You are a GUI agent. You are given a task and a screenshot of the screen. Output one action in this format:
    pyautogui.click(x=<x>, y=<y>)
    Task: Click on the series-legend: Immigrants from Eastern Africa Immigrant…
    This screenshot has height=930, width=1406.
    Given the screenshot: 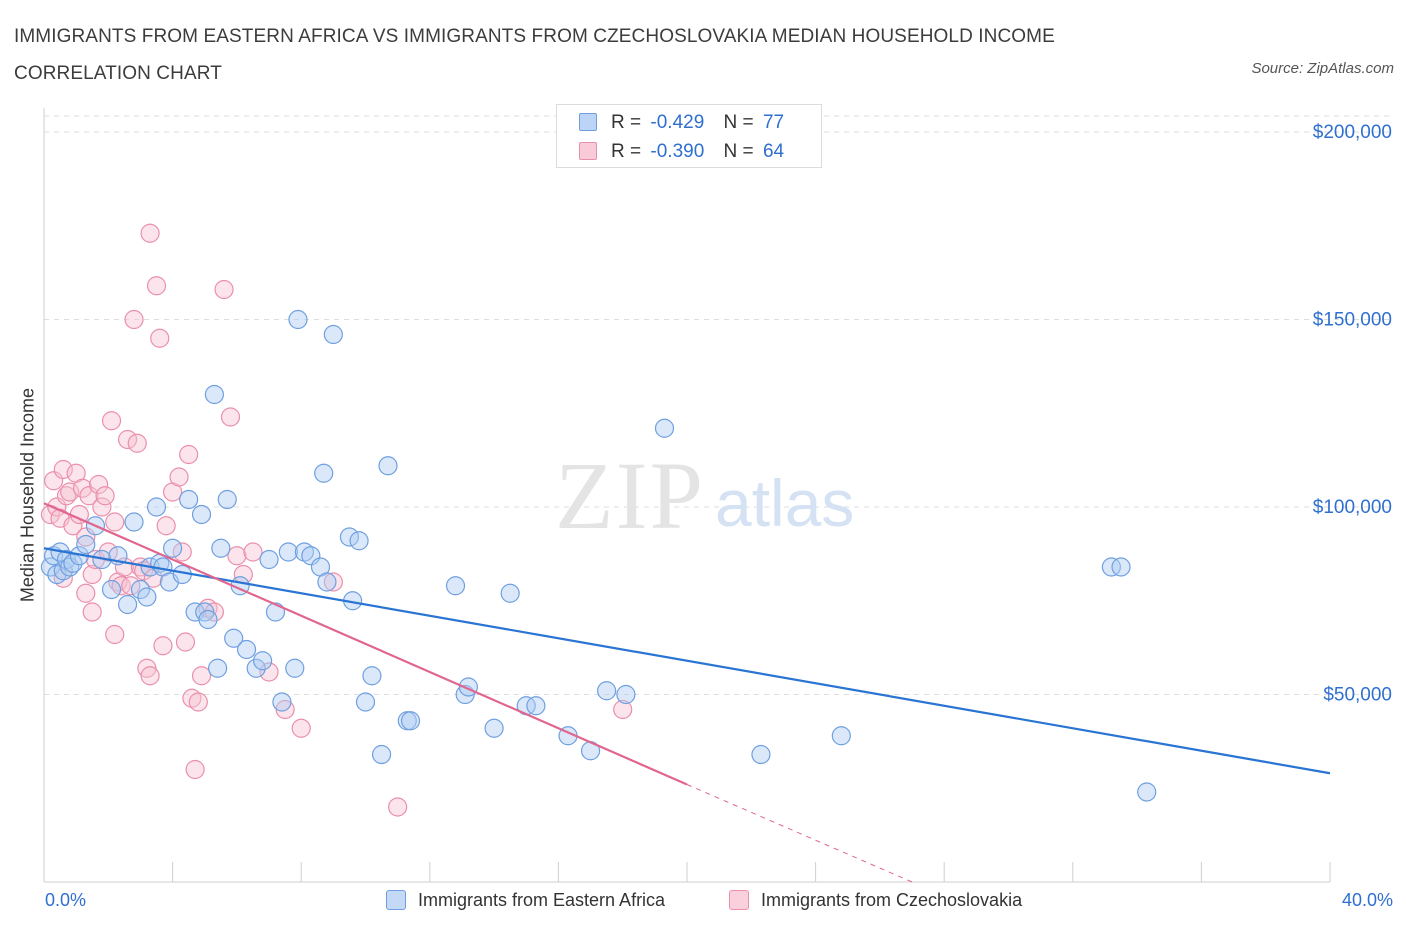 What is the action you would take?
    pyautogui.click(x=703, y=902)
    